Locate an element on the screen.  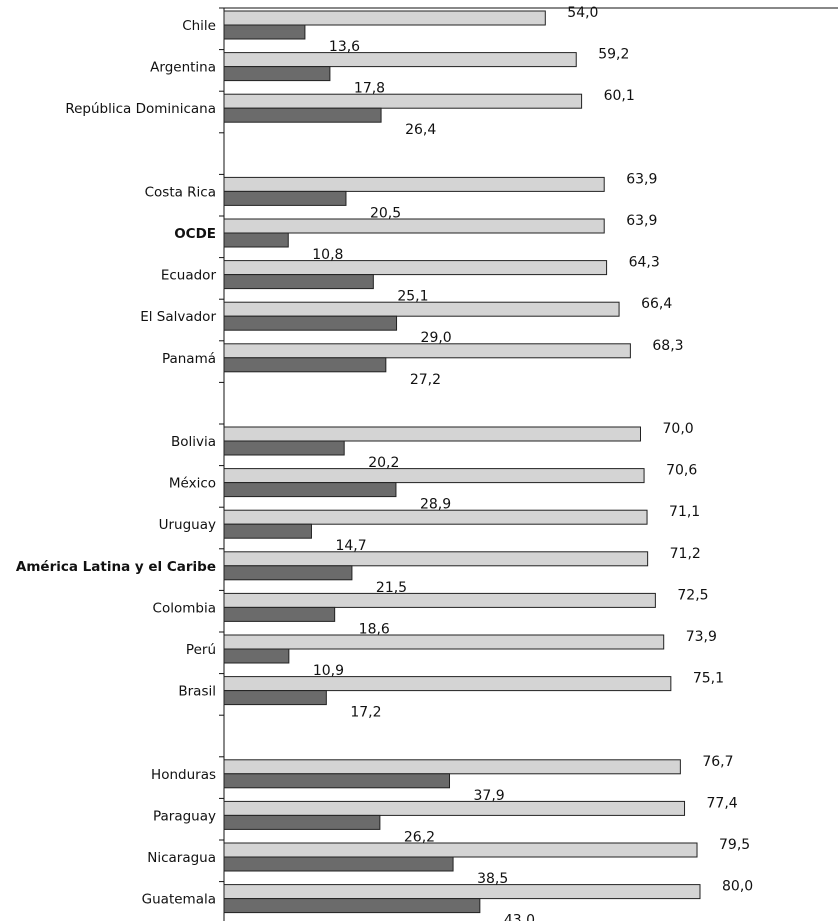
category-label: Paraguay is located at coordinates (184, 816).